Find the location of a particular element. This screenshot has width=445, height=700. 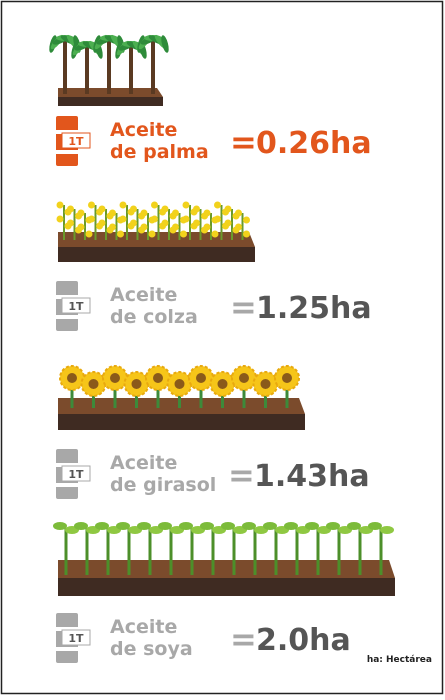

label-line: de soya is located at coordinates (151, 649).